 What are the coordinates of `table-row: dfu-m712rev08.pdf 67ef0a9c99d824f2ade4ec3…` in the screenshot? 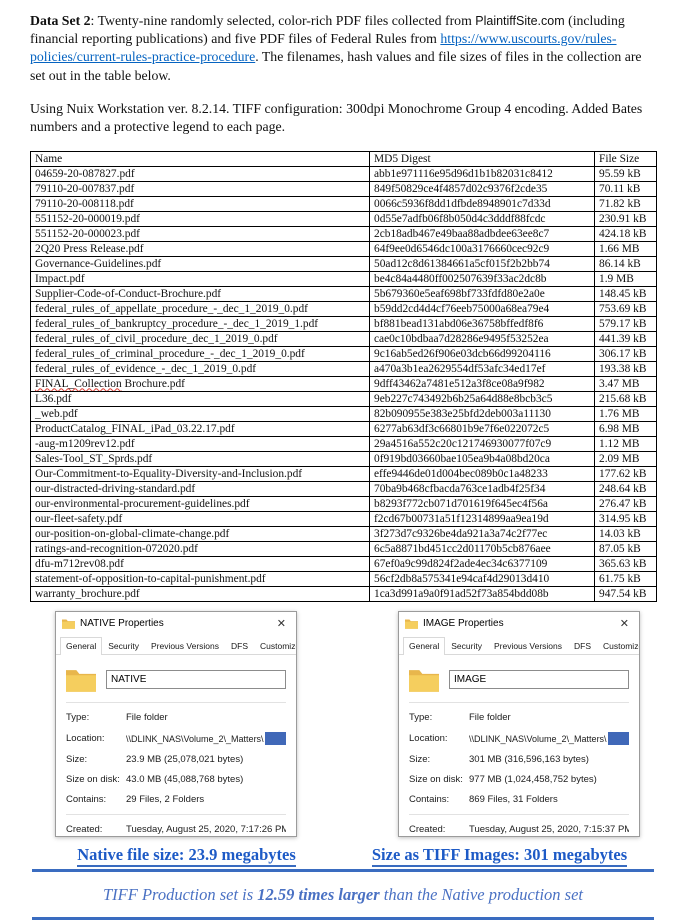 It's located at (343, 564).